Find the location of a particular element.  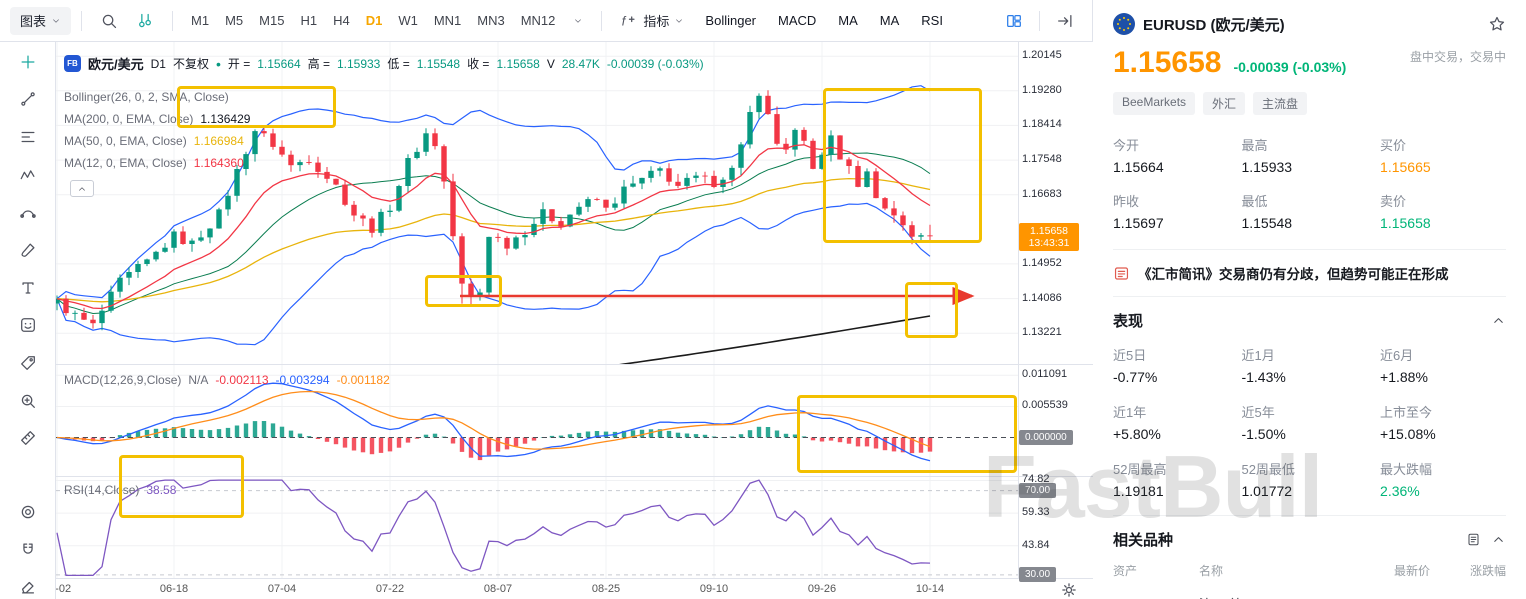

related-list-icon is located at coordinates (1473, 539).